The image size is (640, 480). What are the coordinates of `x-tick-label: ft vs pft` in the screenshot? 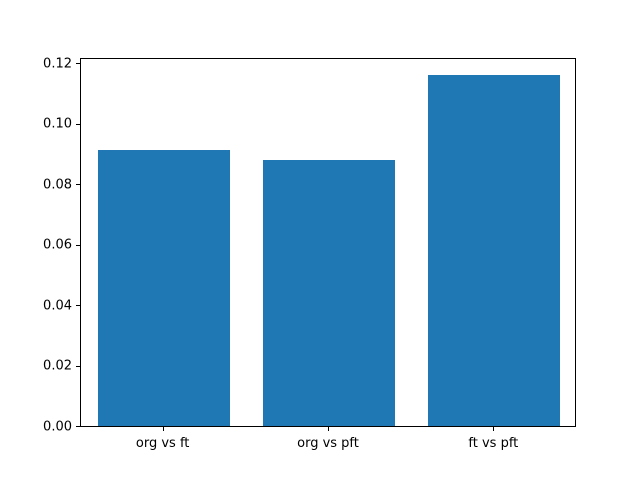 It's located at (493, 443).